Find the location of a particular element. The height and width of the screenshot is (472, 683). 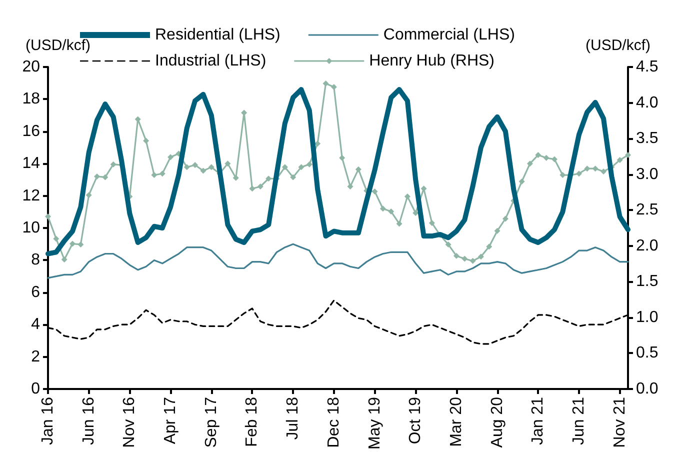

y-axis-title: (USD/kcf) is located at coordinates (58, 45).